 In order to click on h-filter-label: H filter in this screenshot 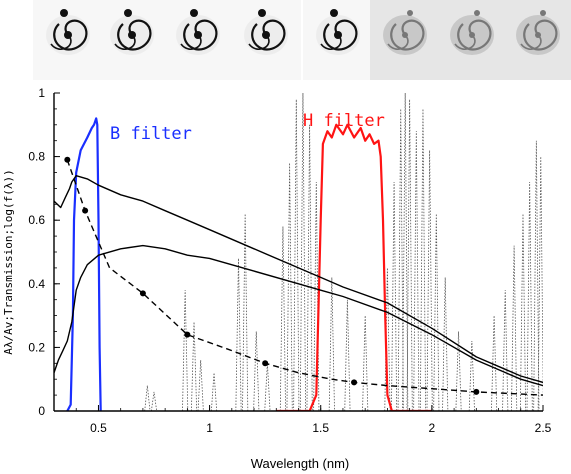, I will do `click(344, 121)`.